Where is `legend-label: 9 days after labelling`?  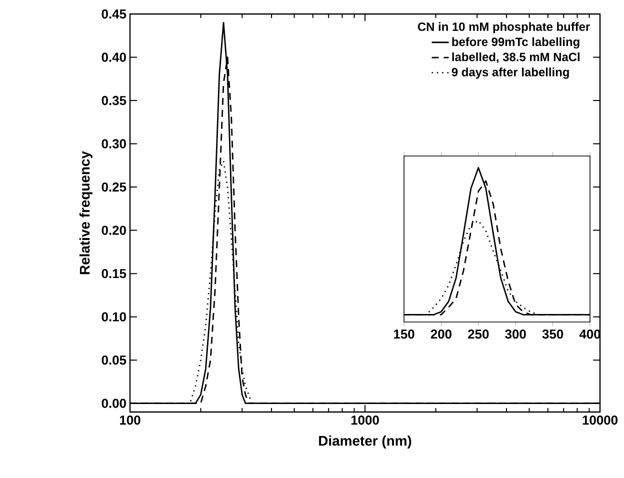 legend-label: 9 days after labelling is located at coordinates (510, 73).